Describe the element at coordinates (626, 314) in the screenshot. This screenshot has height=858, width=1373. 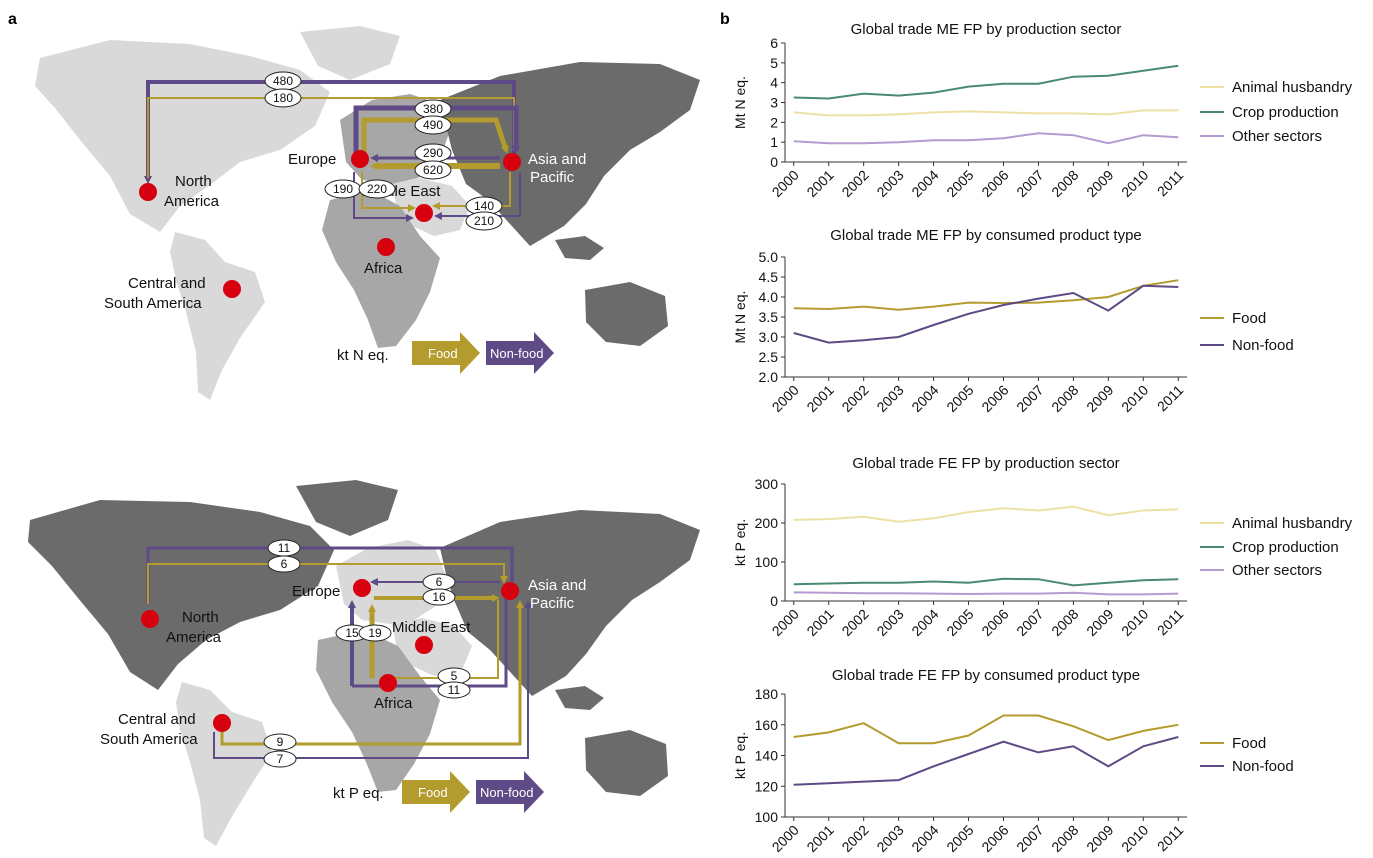
I see `landmass-australia` at that location.